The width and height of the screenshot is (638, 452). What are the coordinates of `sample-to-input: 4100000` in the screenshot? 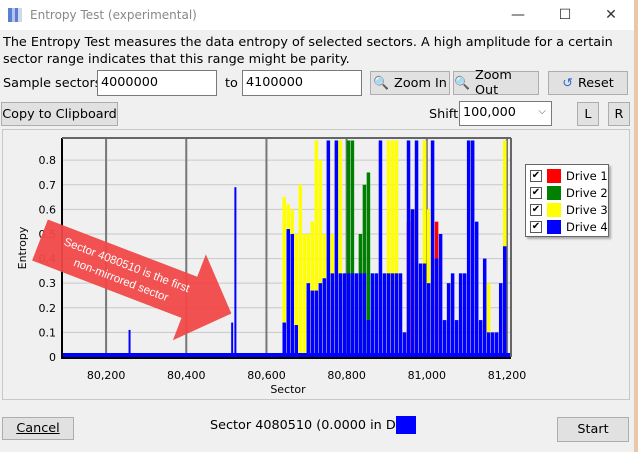 It's located at (302, 83).